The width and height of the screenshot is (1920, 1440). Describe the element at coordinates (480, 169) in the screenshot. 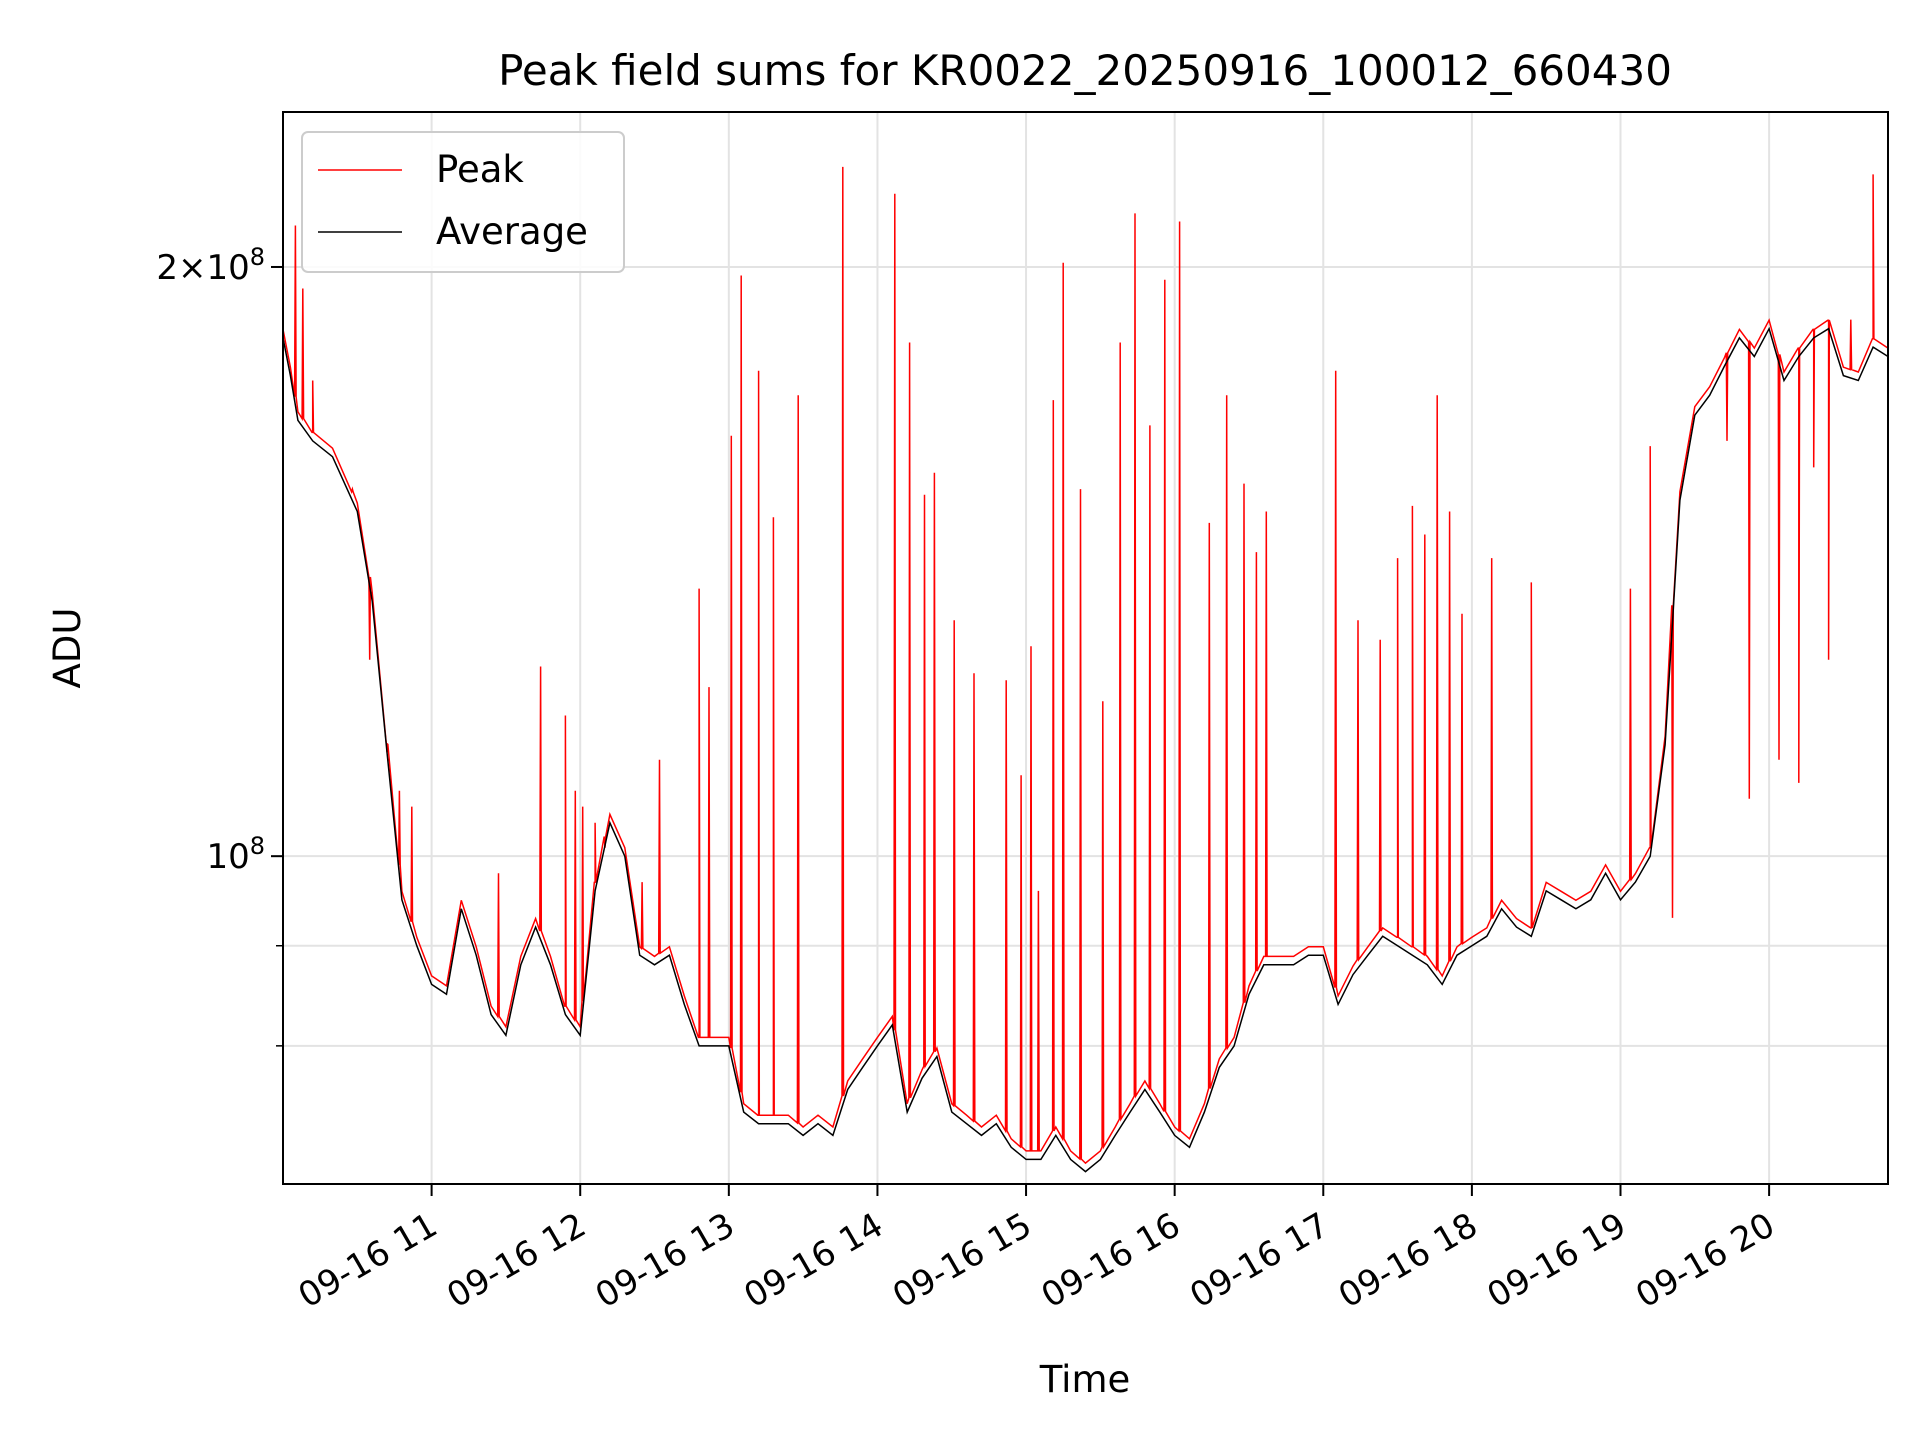

I see `legend-peak-label: Peak` at that location.